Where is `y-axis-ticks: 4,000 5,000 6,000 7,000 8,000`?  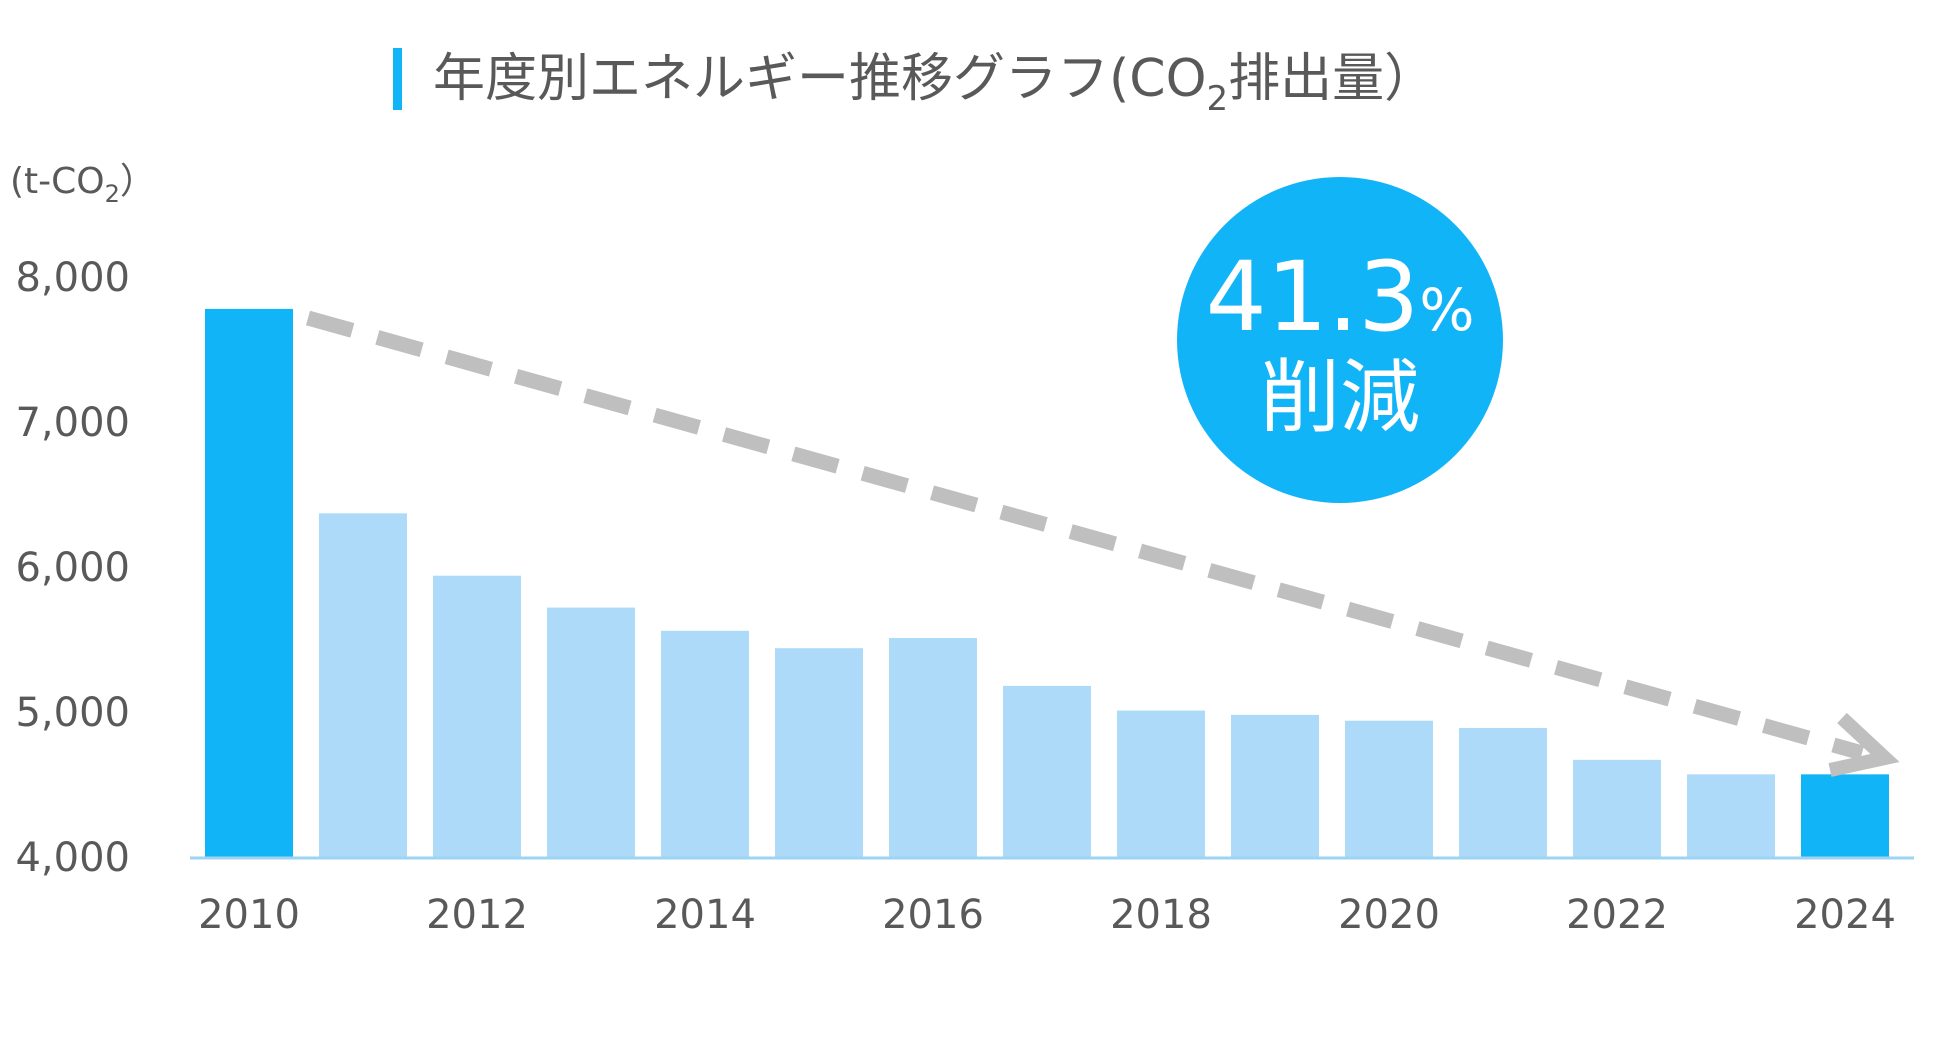 y-axis-ticks: 4,000 5,000 6,000 7,000 8,000 is located at coordinates (72, 568).